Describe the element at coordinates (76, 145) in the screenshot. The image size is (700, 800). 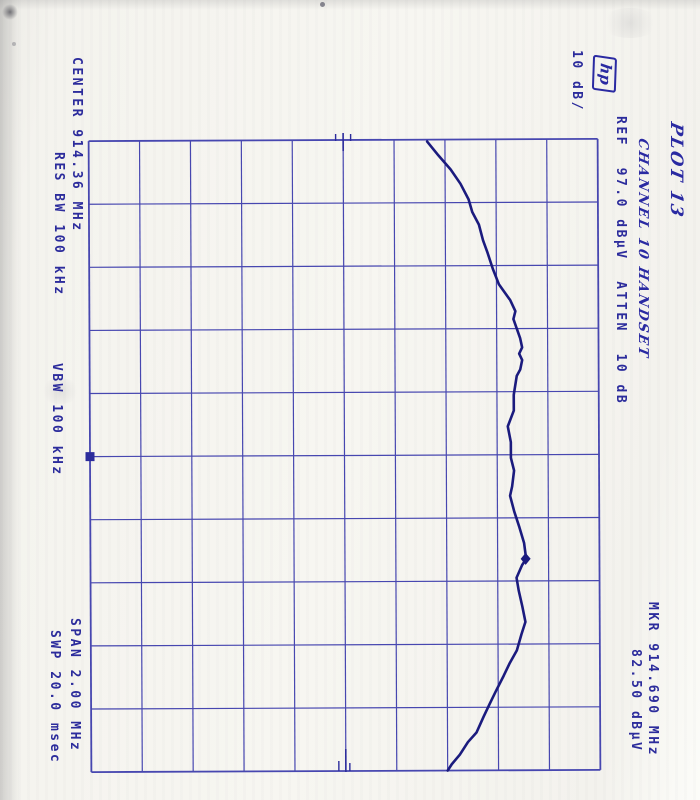
I see `center-frequency-label: CENTER 914.36 MHz` at that location.